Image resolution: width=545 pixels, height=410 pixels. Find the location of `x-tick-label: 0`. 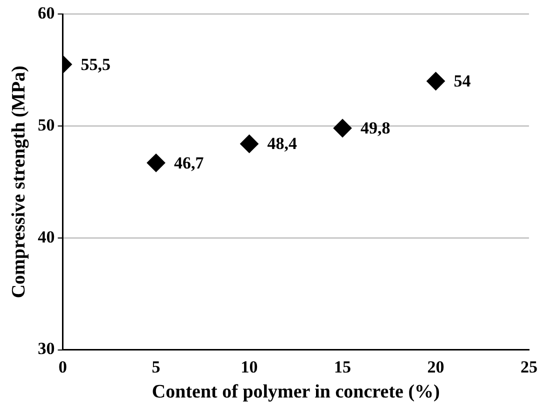

x-tick-label: 0 is located at coordinates (63, 366).